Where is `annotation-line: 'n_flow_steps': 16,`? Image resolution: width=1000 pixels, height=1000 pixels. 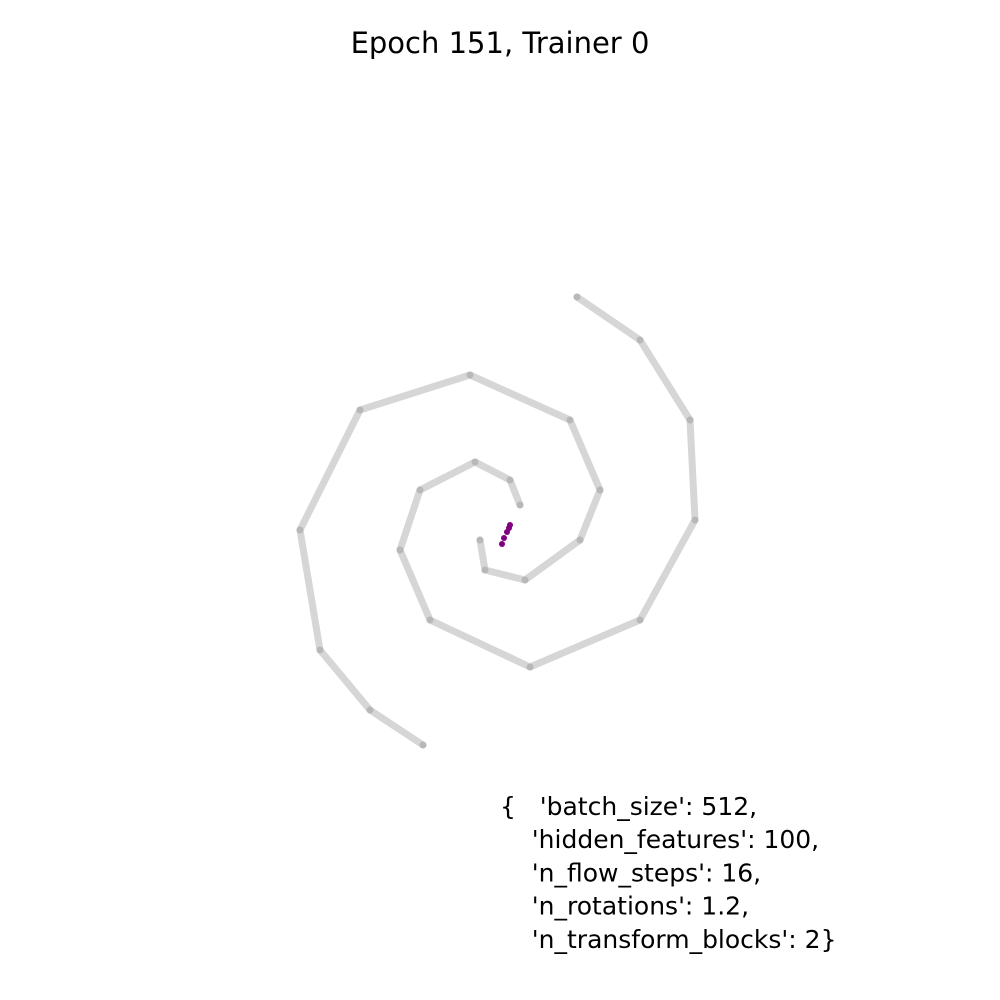
annotation-line: 'n_flow_steps': 16, is located at coordinates (630, 872).